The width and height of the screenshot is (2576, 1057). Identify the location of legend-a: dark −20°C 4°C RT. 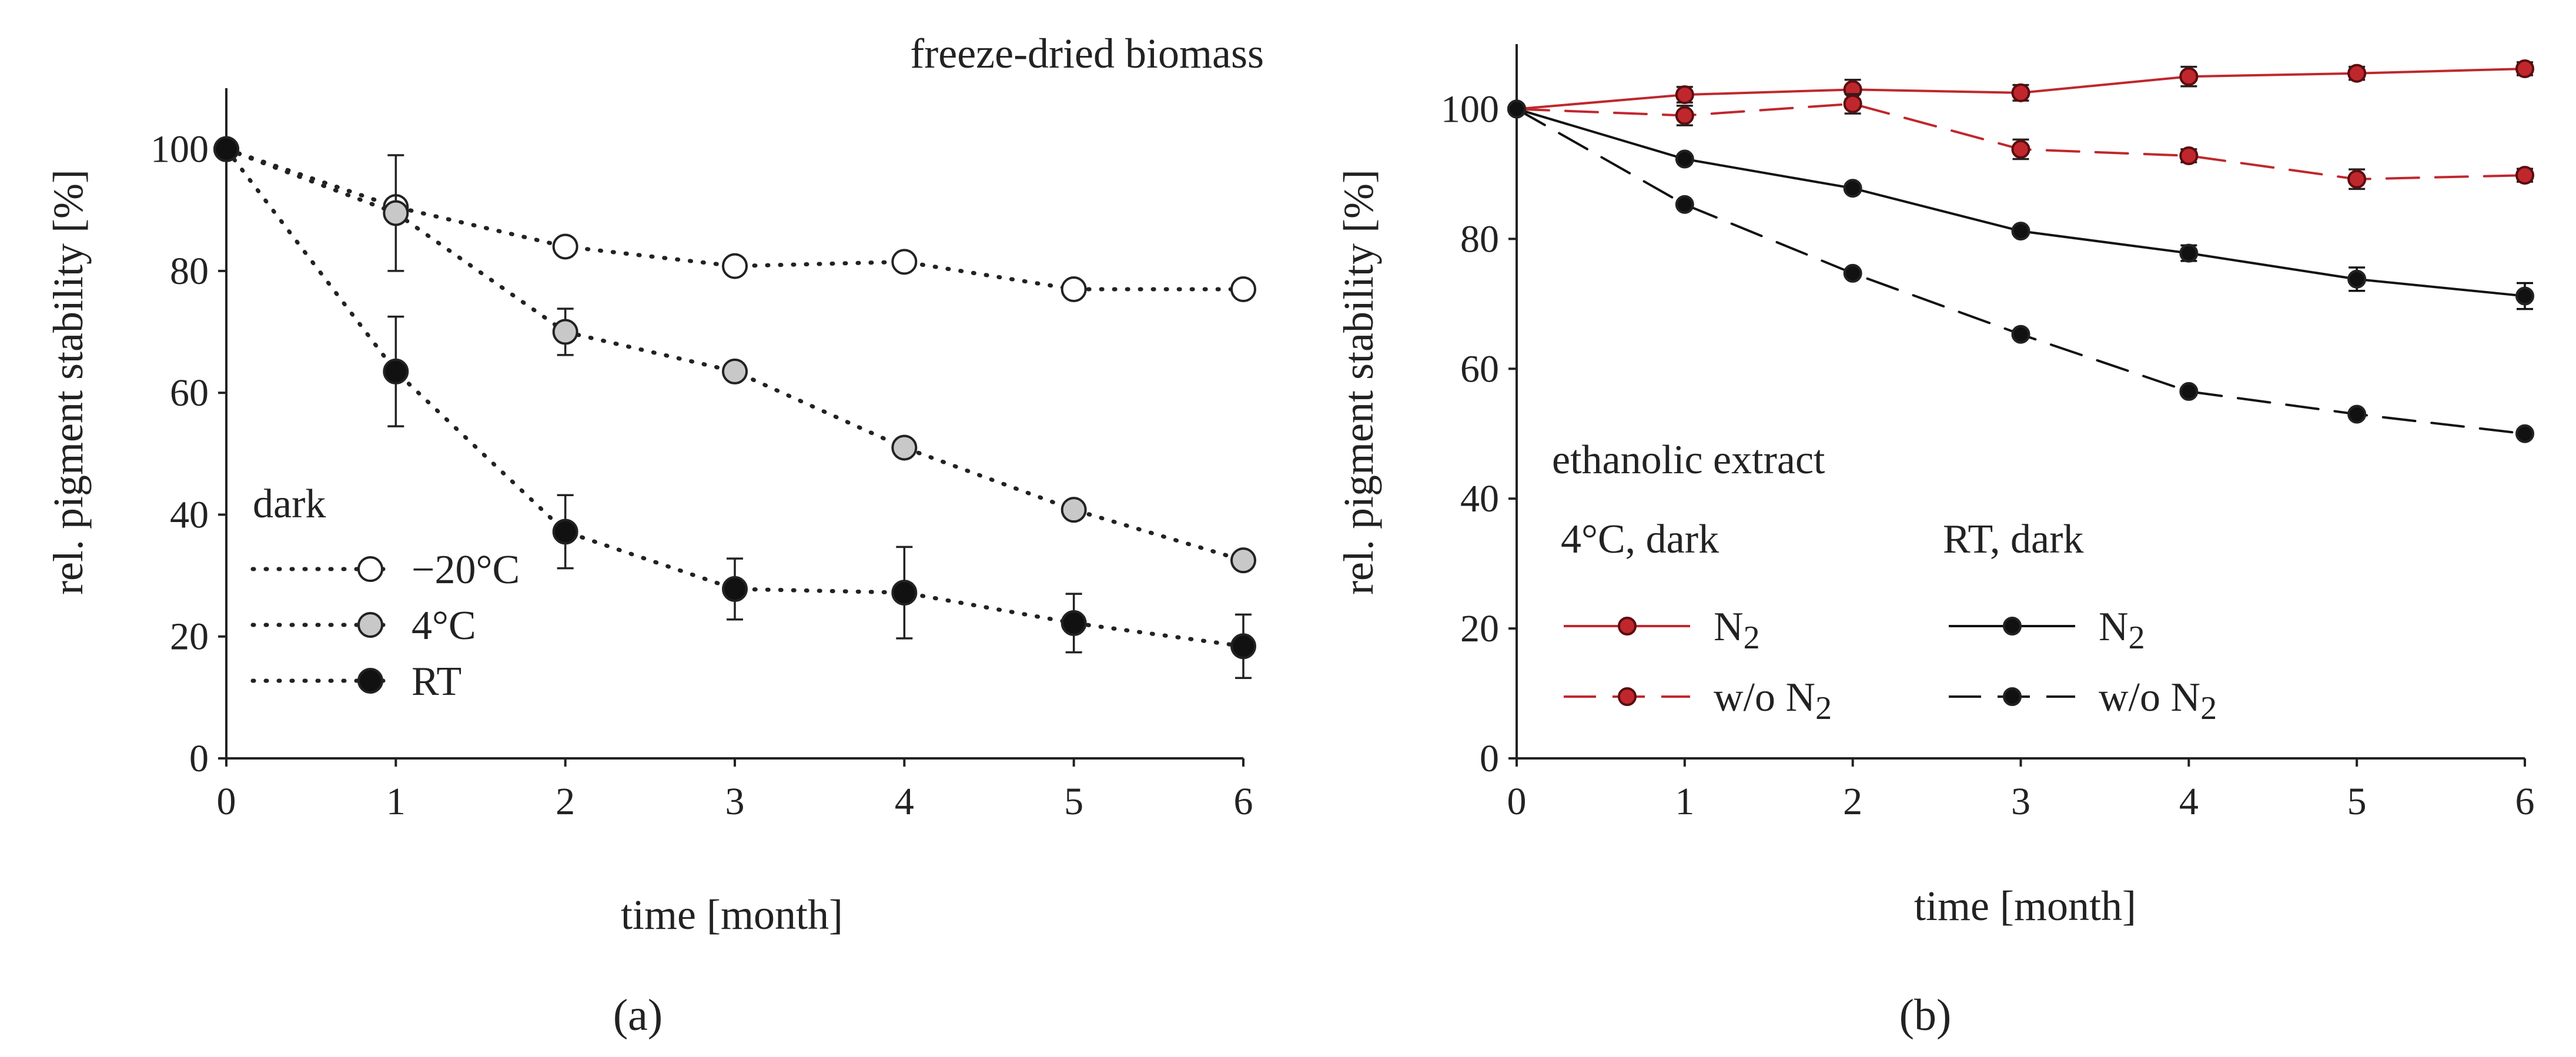
(385, 592).